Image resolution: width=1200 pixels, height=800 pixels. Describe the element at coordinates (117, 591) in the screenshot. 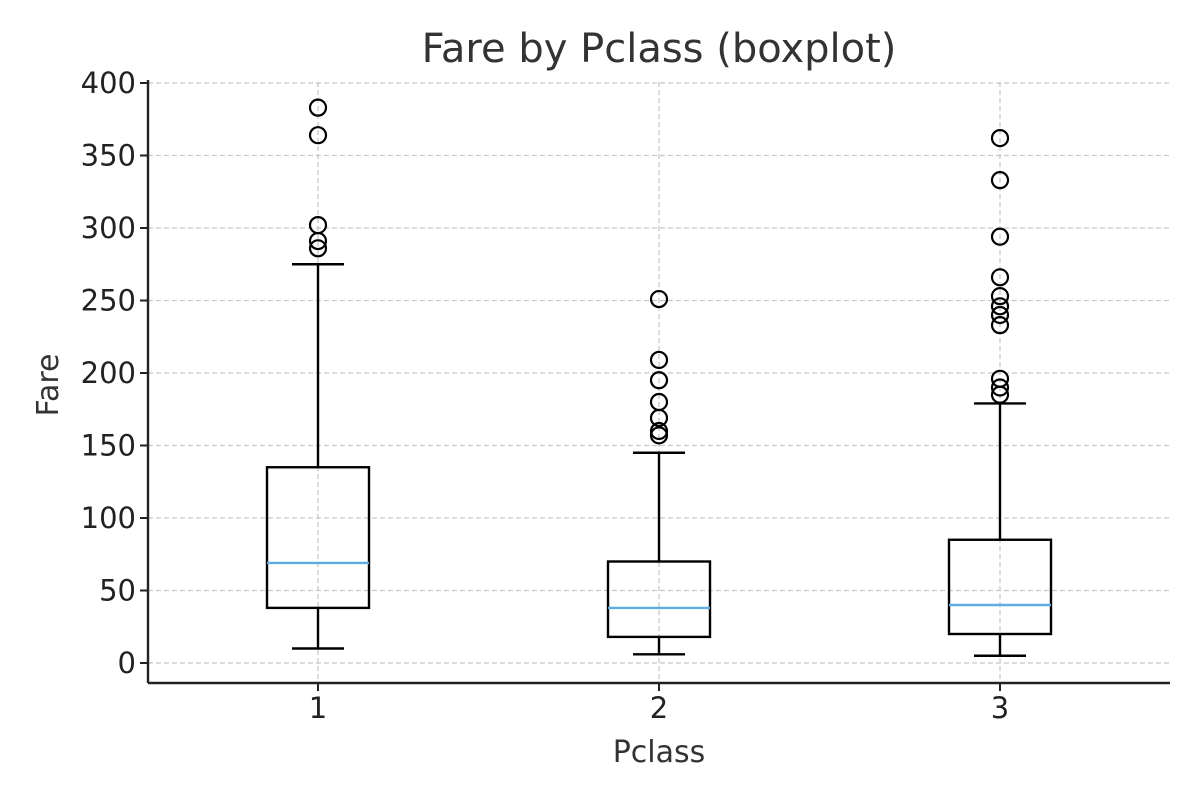

I see `y-tick-label: 50` at that location.